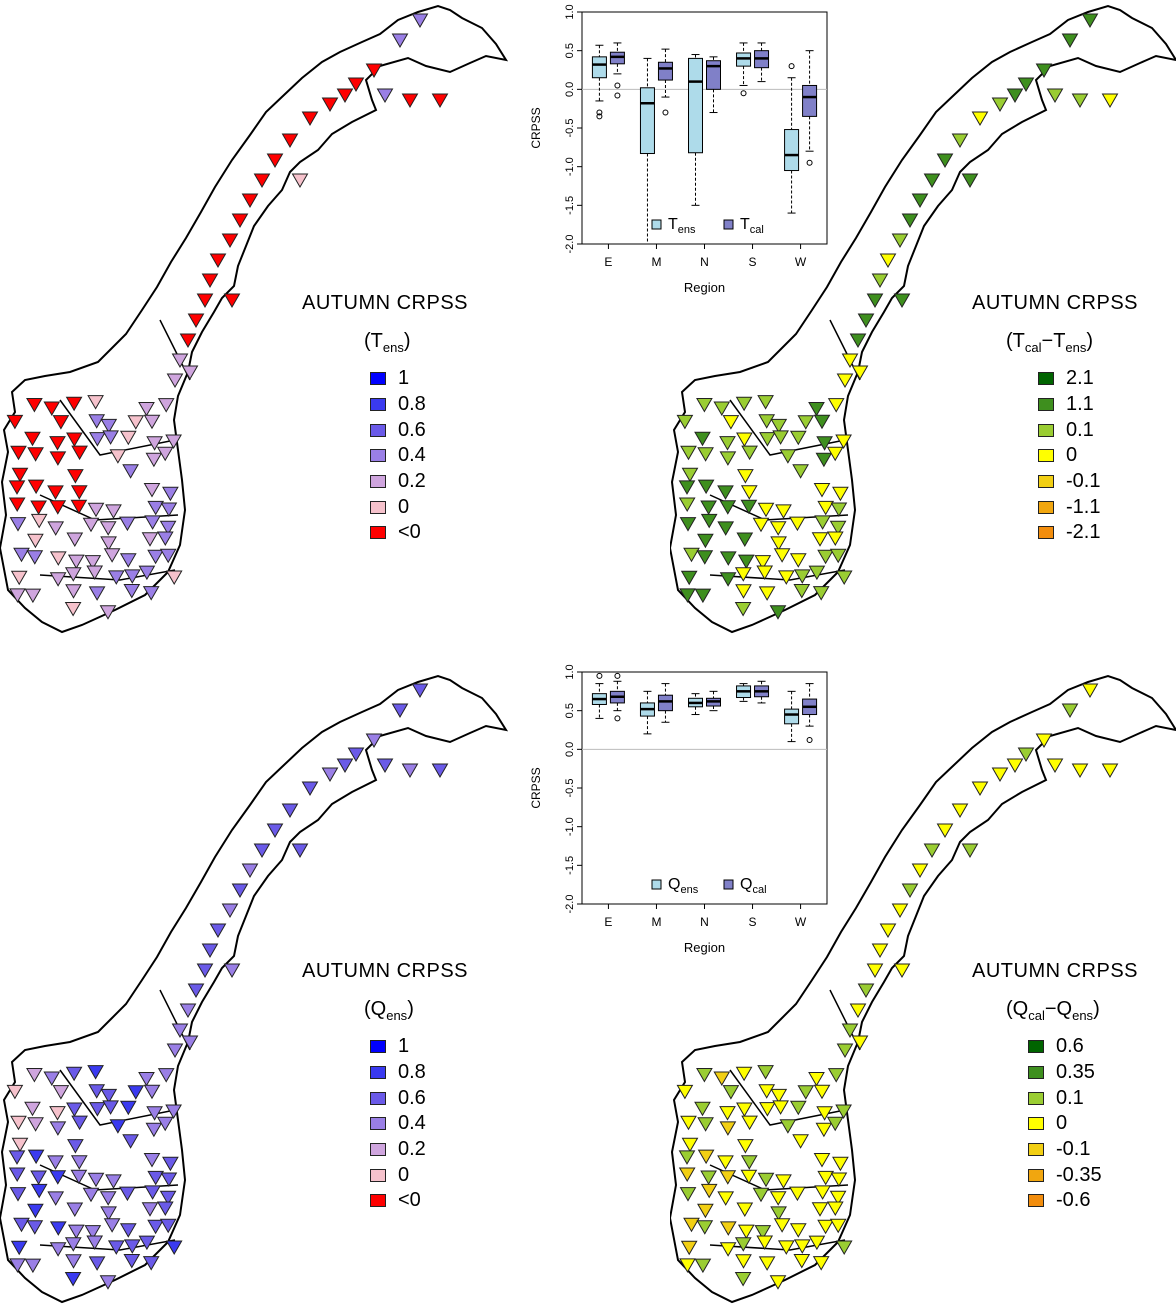 This screenshot has height=1311, width=1176. I want to click on legend-label: Qens, so click(683, 886).